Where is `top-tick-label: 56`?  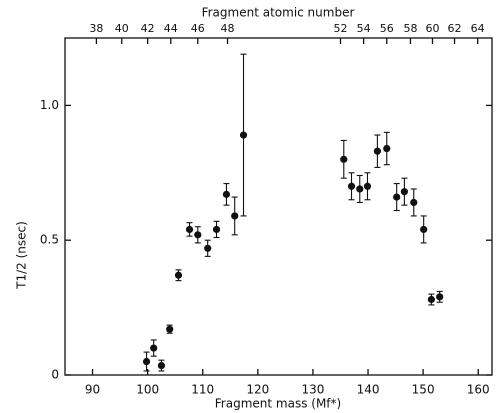 top-tick-label: 56 is located at coordinates (387, 28).